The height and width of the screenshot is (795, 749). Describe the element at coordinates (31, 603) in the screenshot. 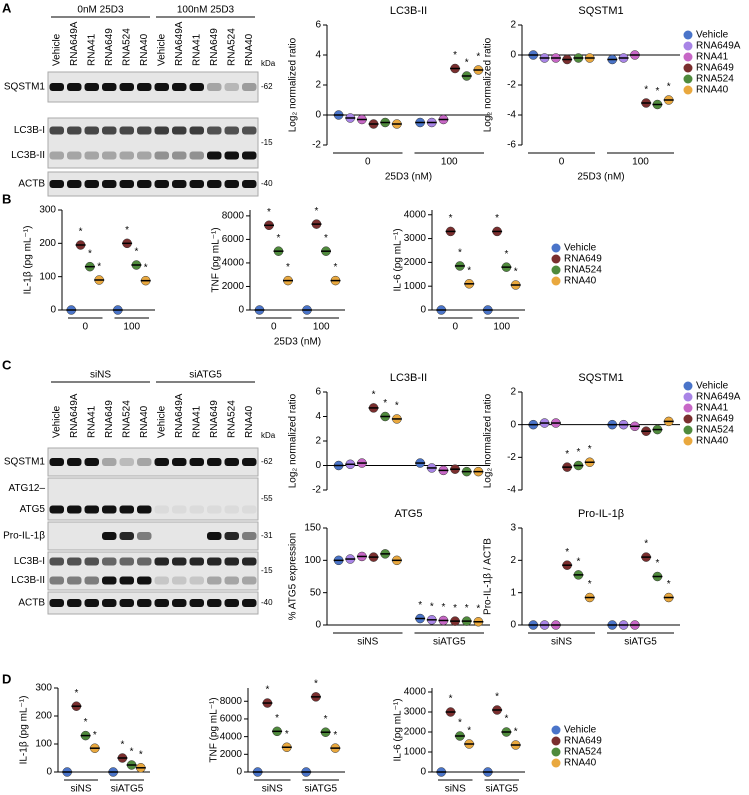

I see `blot-row-label: ACTB` at that location.